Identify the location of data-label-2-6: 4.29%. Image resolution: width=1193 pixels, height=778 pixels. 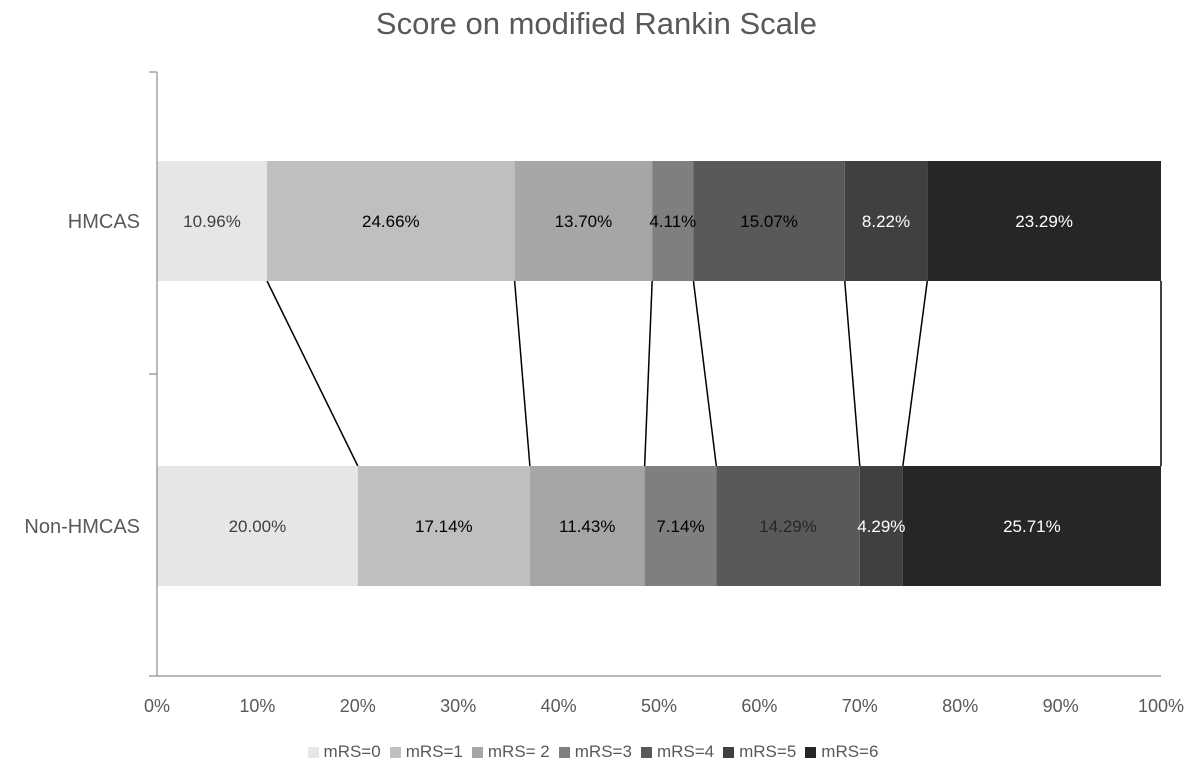
(881, 526).